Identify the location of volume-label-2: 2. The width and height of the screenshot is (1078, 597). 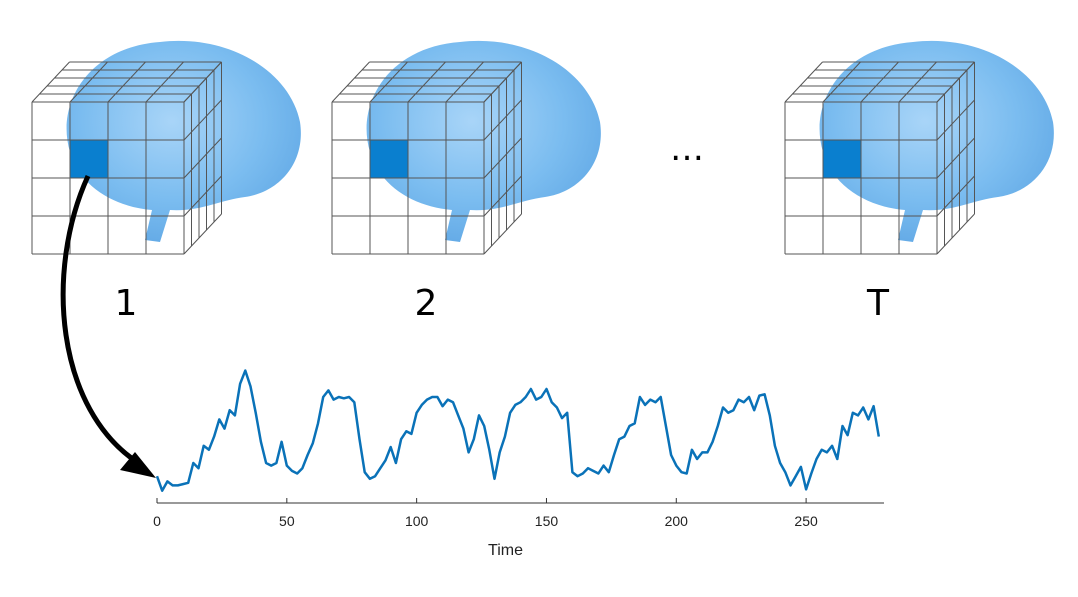
(426, 303).